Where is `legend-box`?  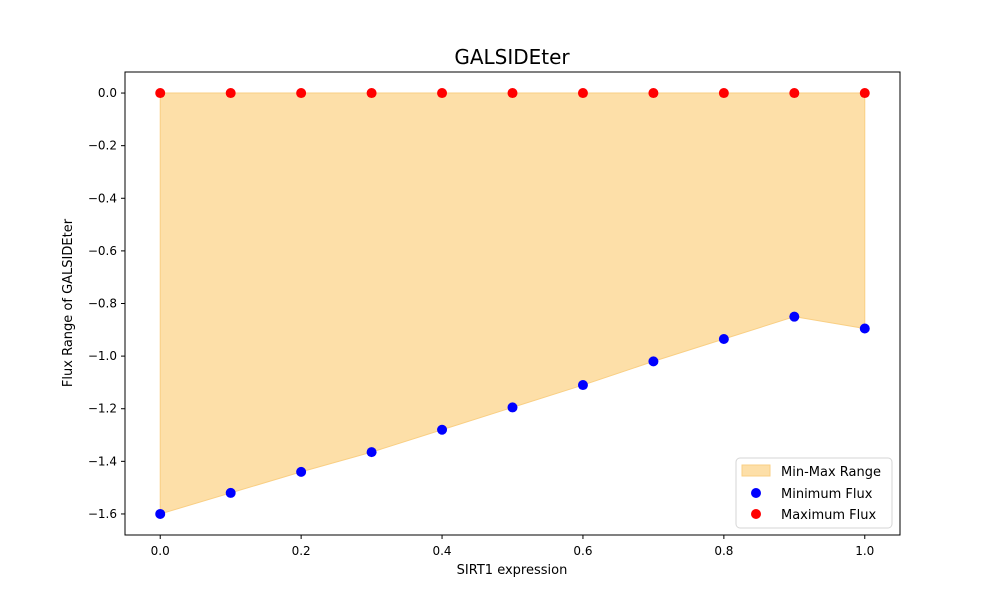
legend-box is located at coordinates (814, 493).